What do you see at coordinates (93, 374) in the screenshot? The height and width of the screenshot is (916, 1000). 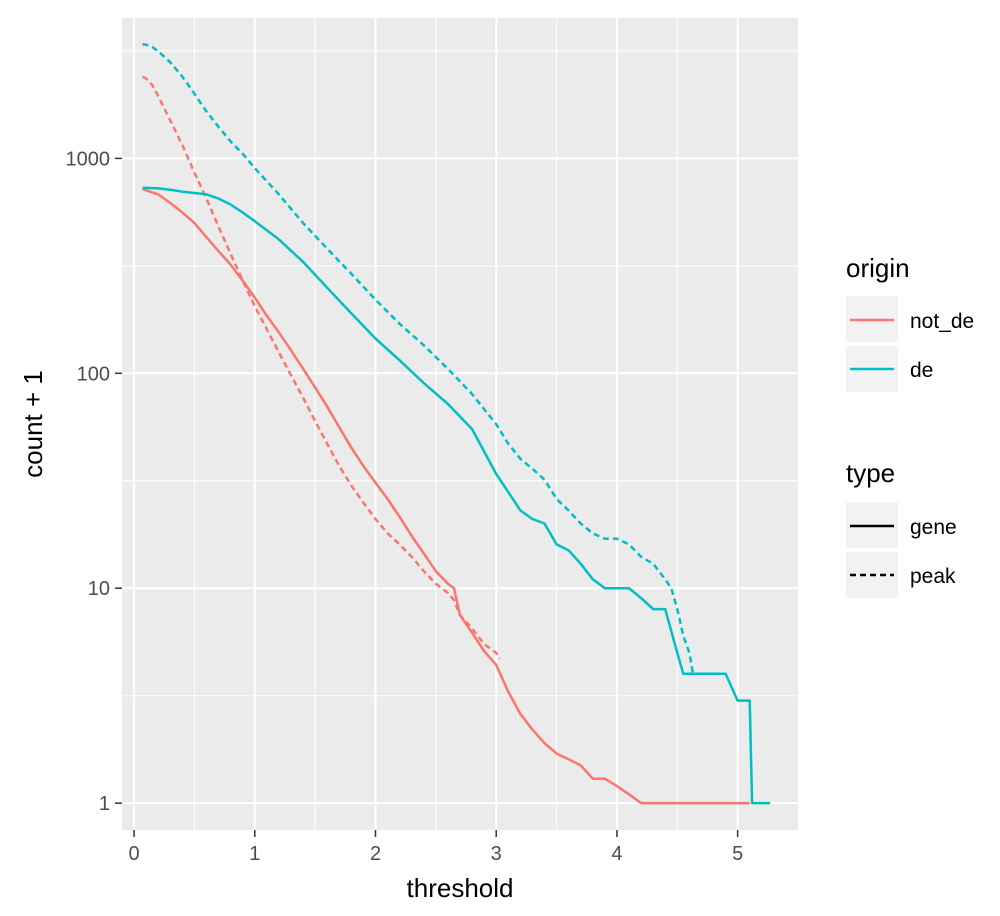 I see `y-tick-label: 100` at bounding box center [93, 374].